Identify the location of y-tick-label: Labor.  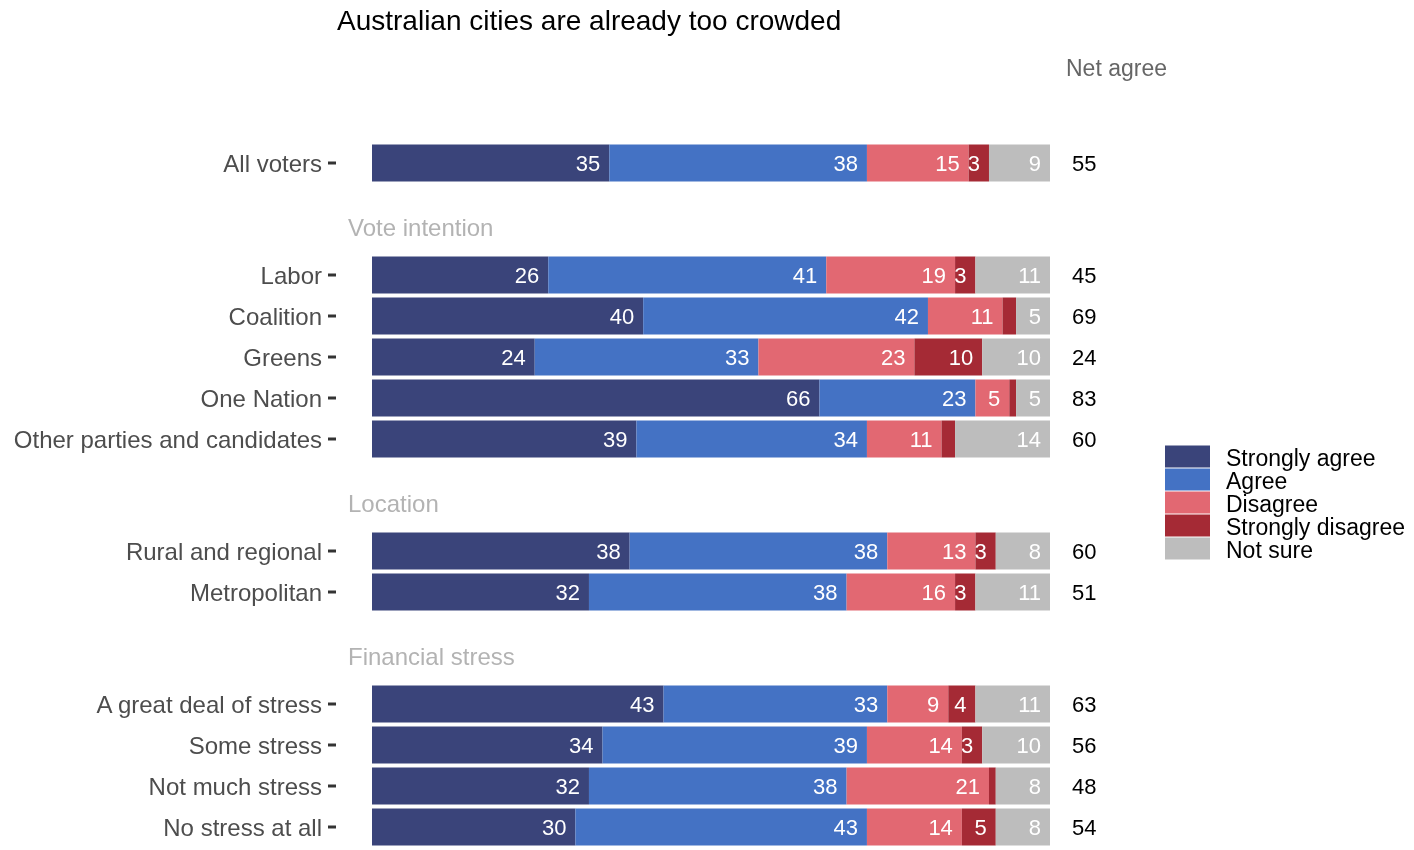
(291, 275).